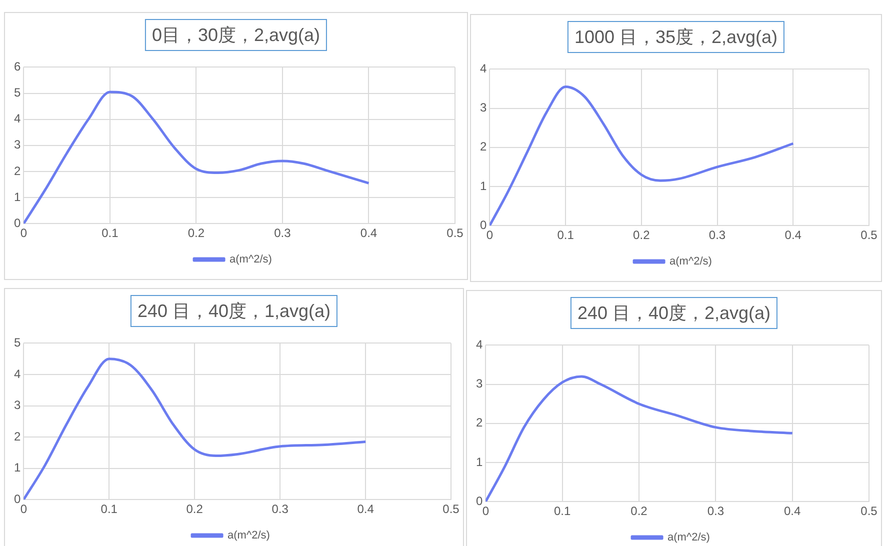  Describe the element at coordinates (17, 67) in the screenshot. I see `y-tick-label: 6` at that location.